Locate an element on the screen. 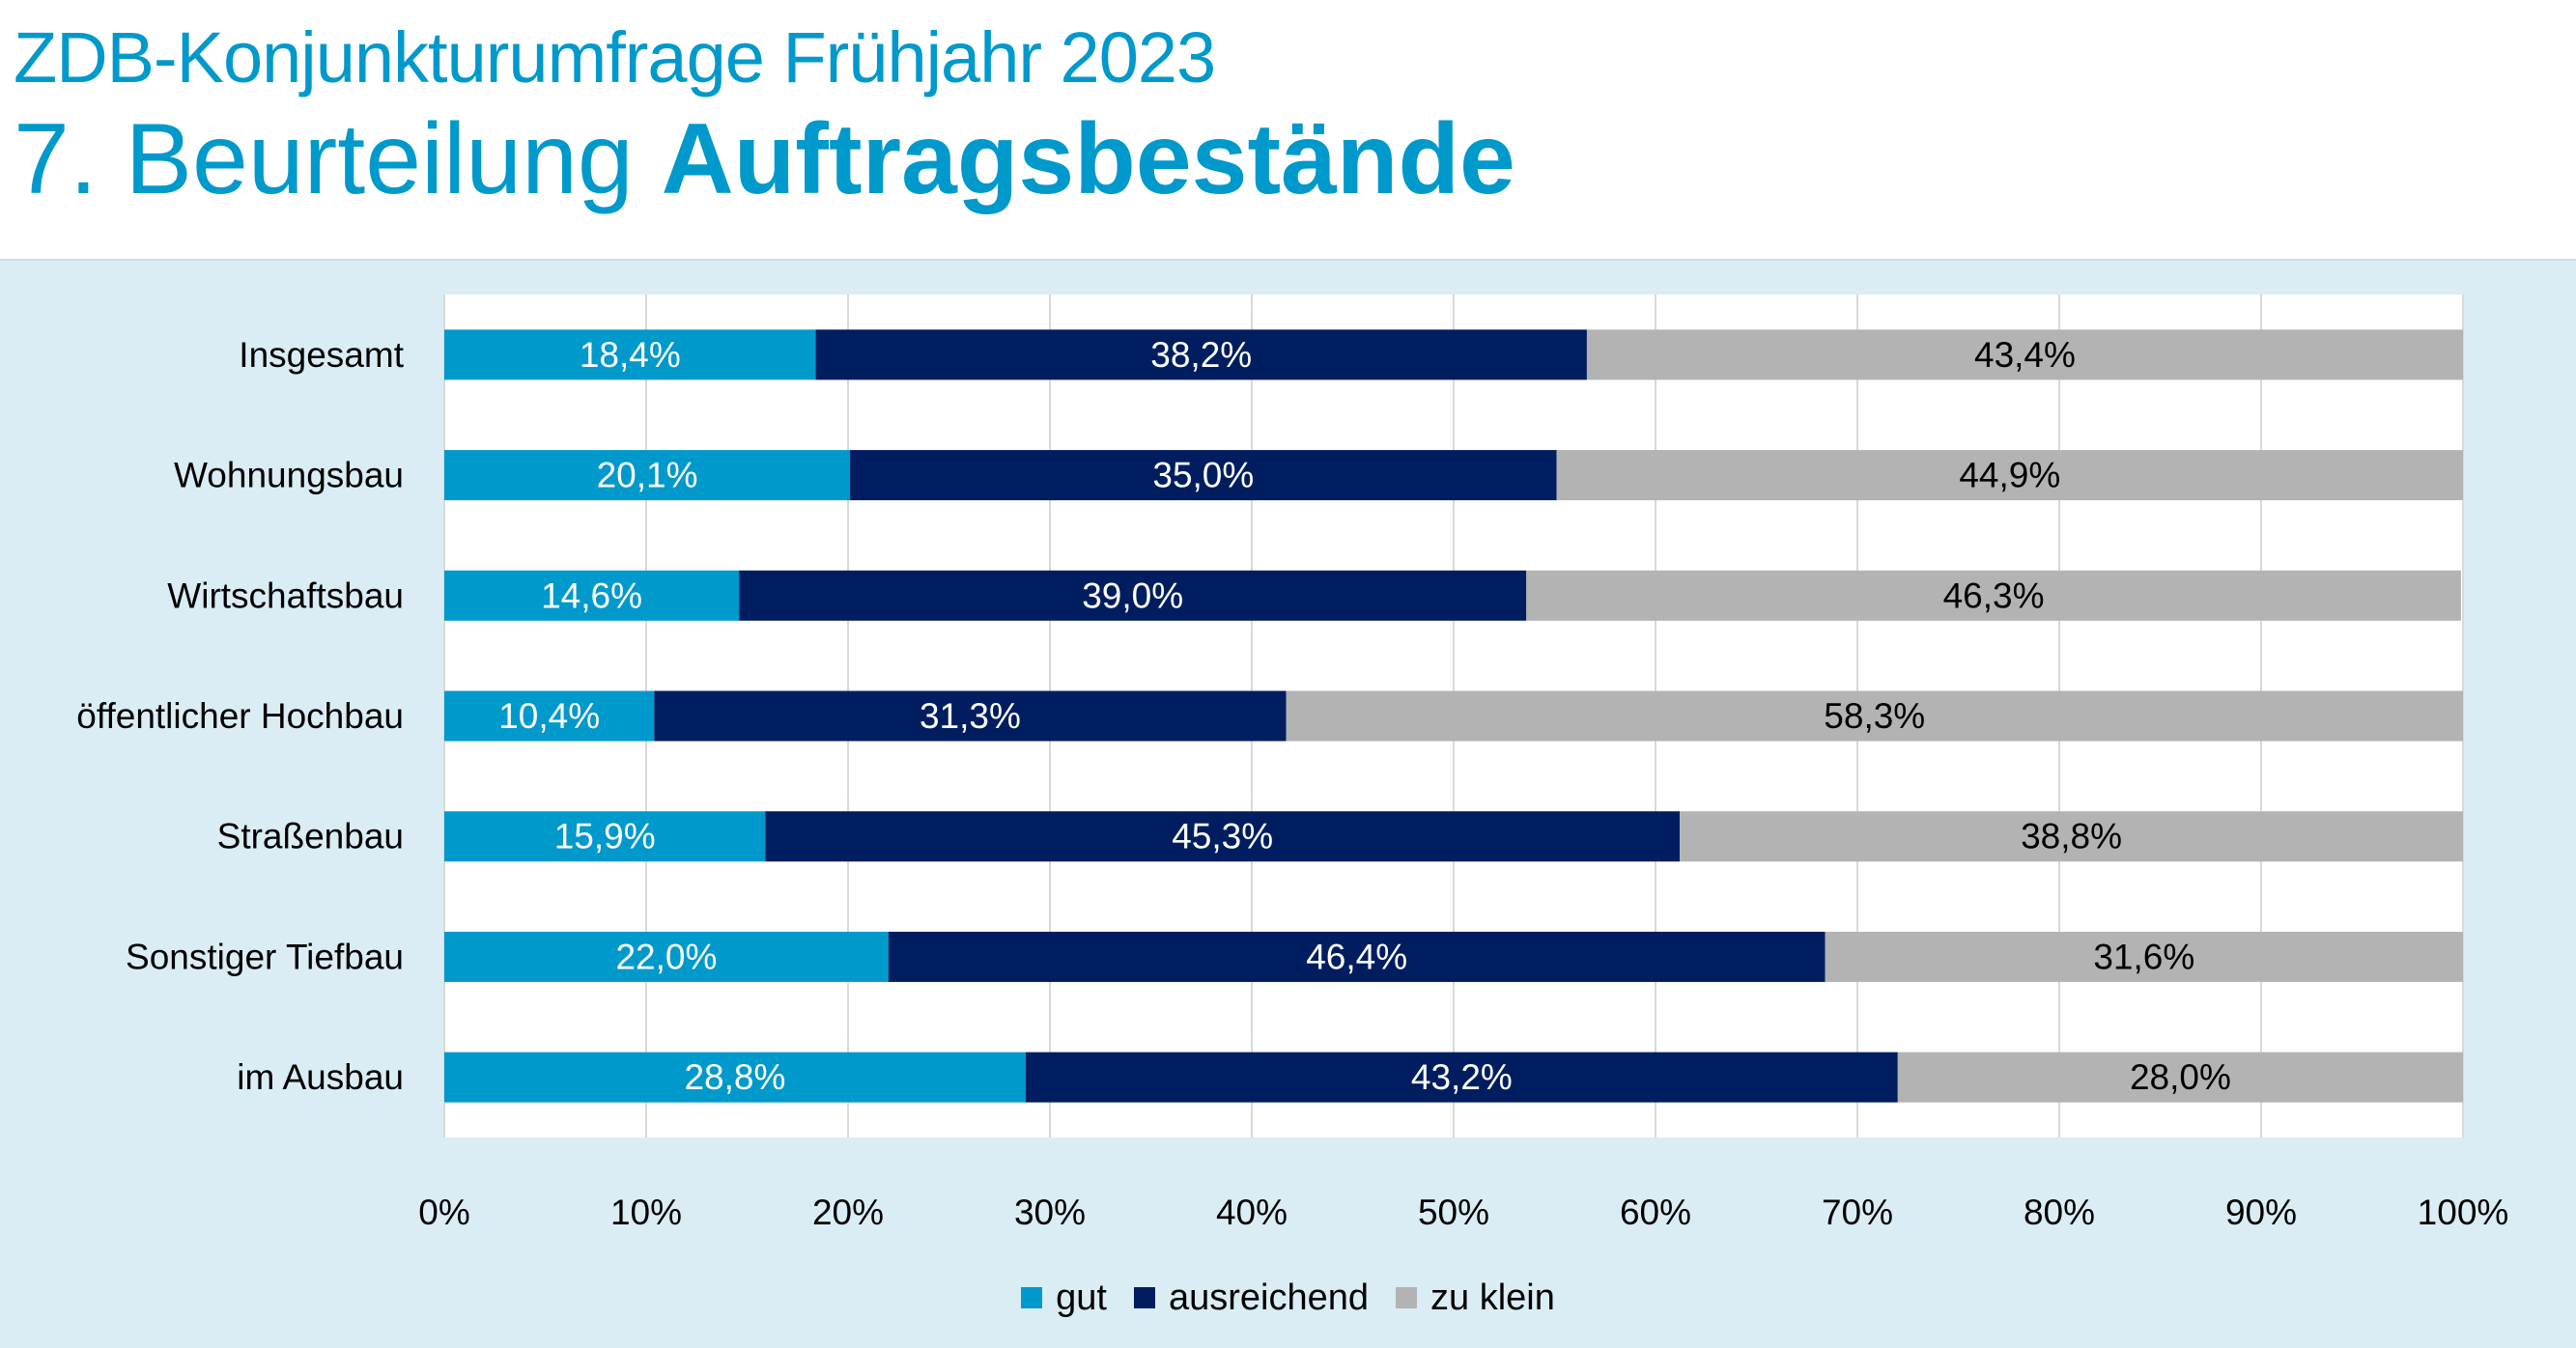 Image resolution: width=2576 pixels, height=1348 pixels. x-tick-label: 40% is located at coordinates (1252, 1212).